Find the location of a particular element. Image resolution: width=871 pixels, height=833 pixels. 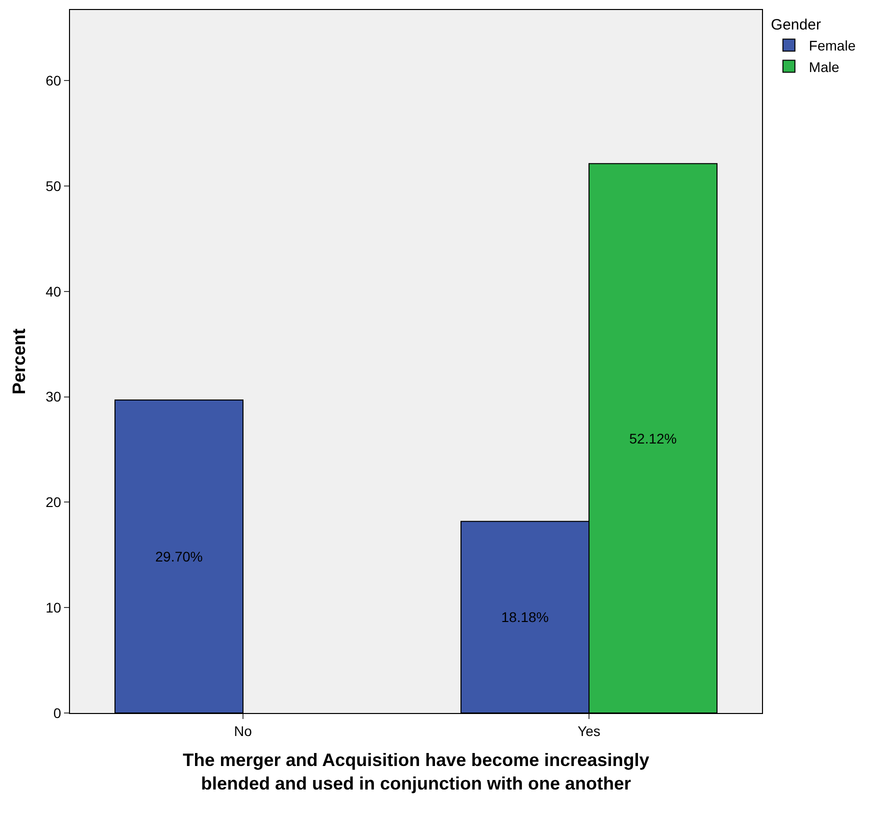

y-tick-label: 60 is located at coordinates (54, 80).